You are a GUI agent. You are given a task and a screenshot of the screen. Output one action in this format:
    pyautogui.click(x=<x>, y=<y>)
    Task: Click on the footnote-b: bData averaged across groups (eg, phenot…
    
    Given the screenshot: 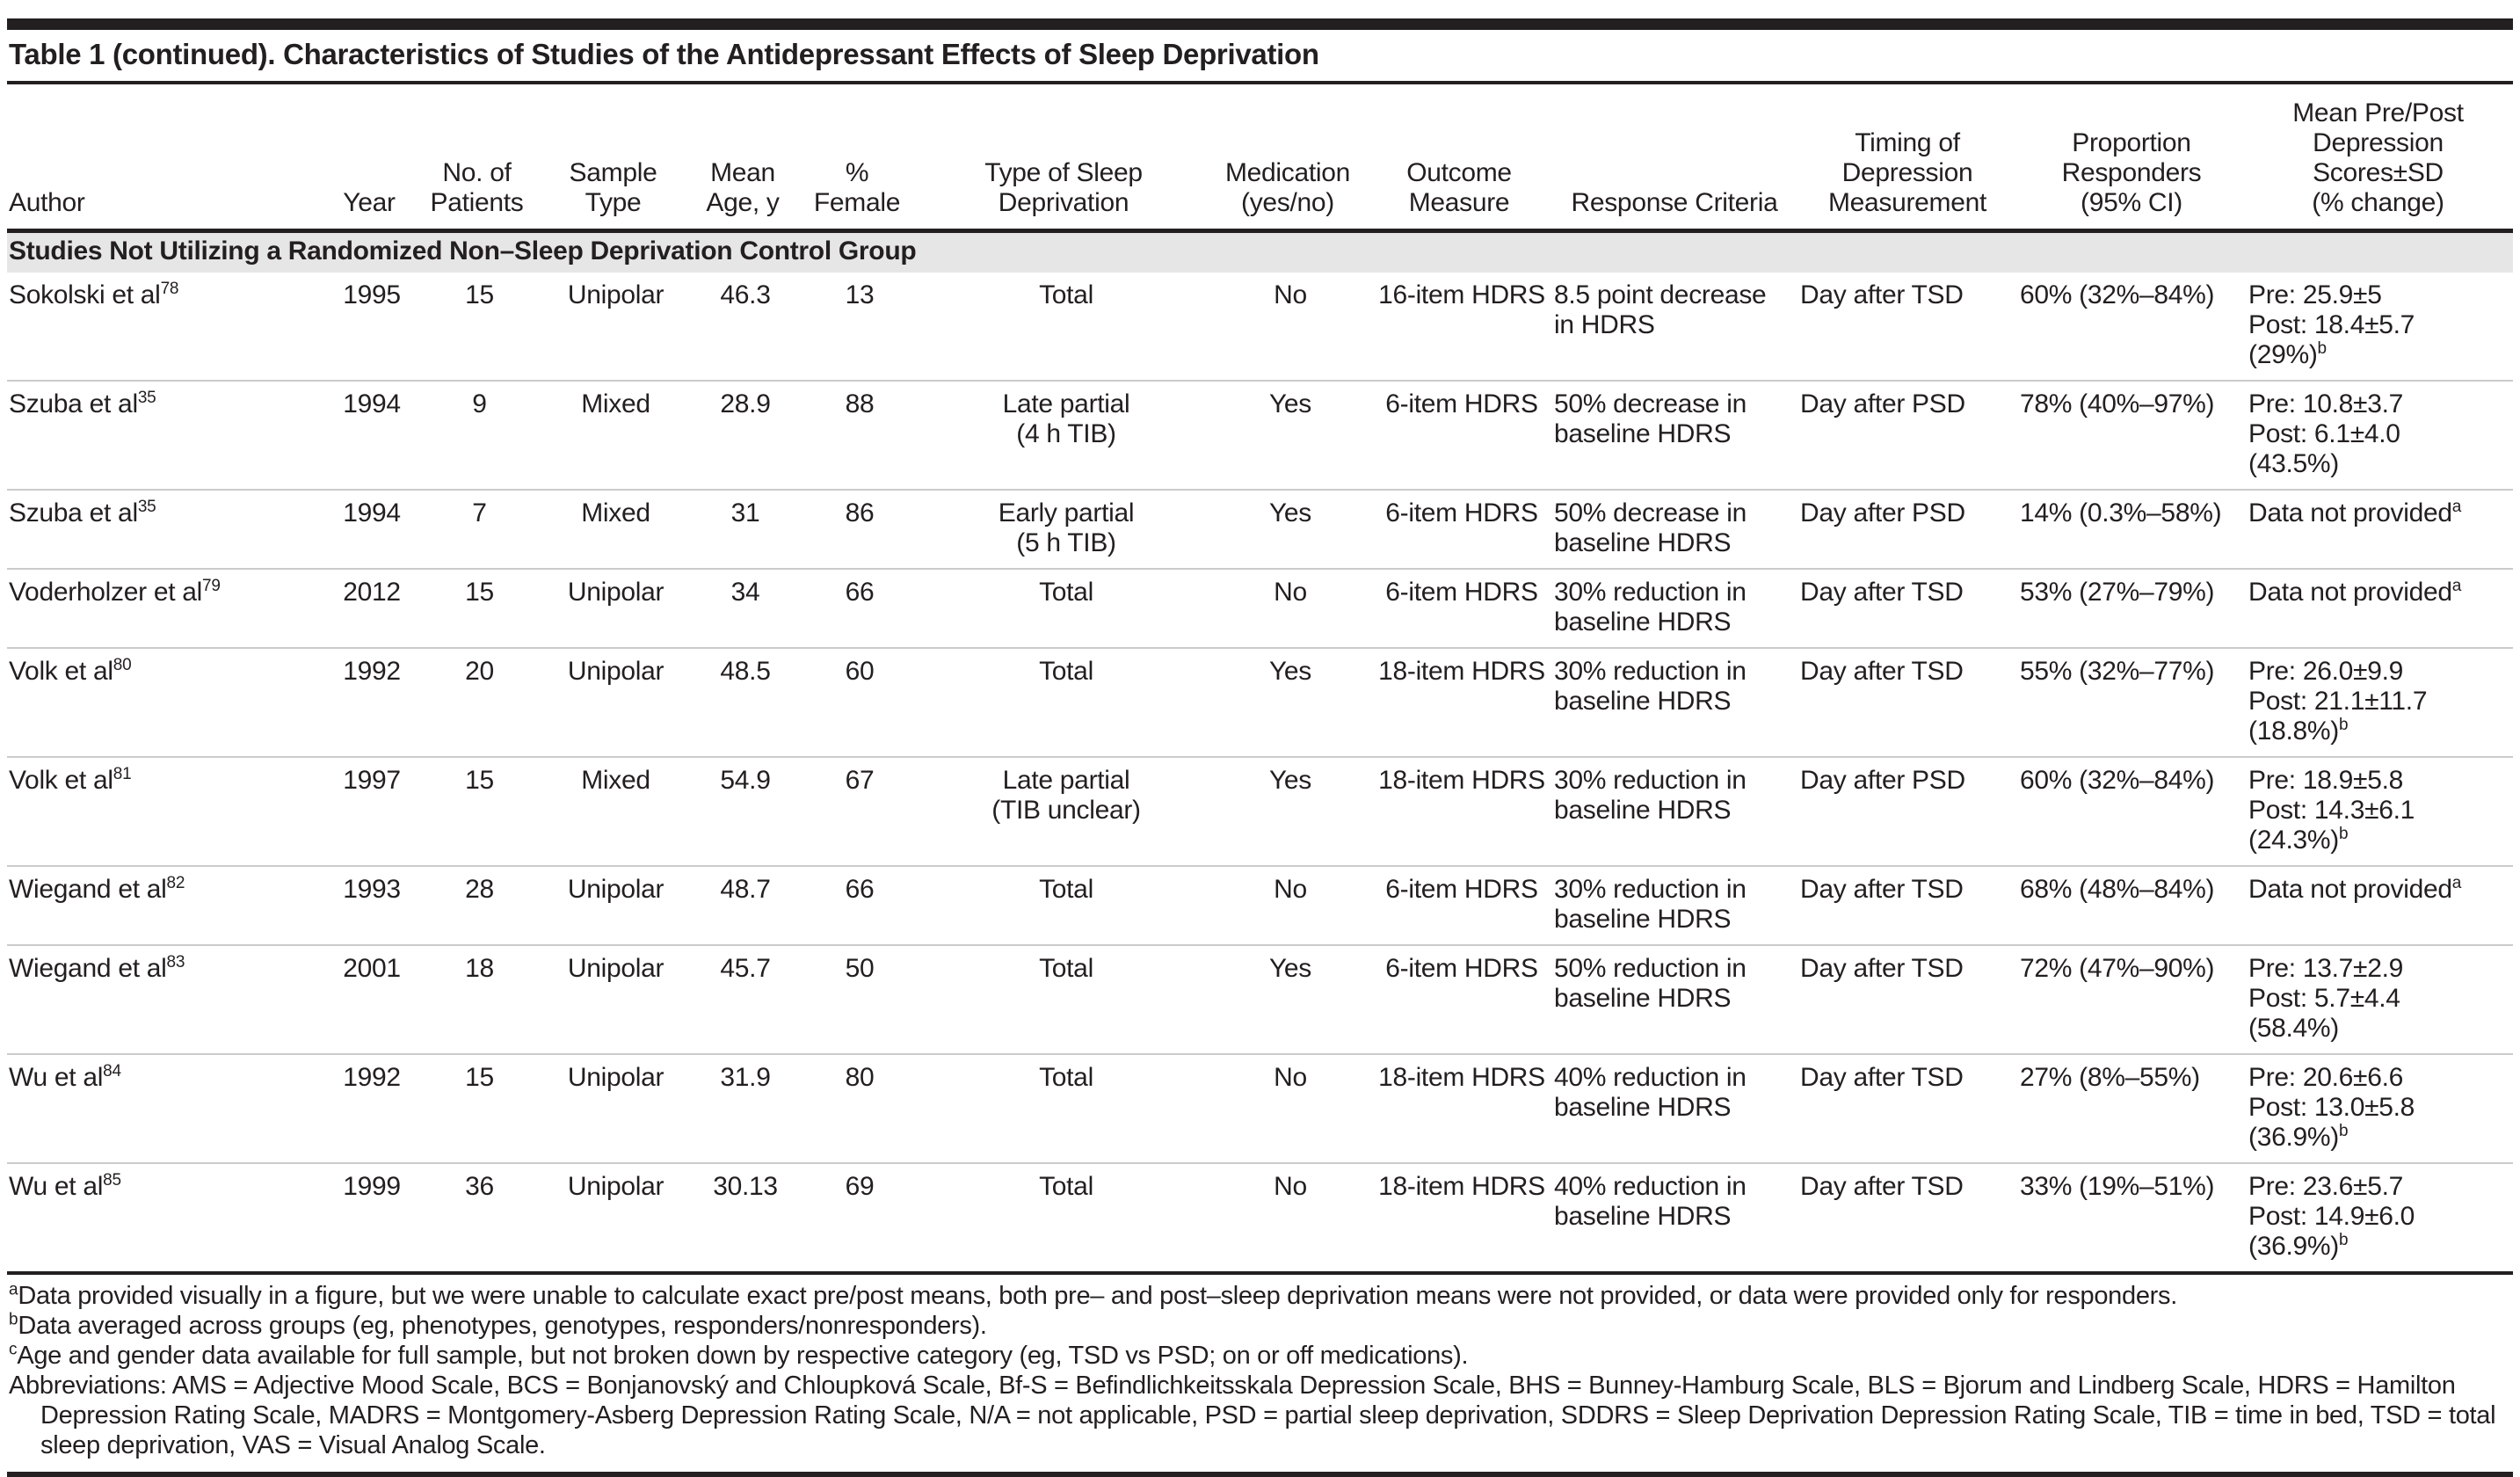 What is the action you would take?
    pyautogui.click(x=1261, y=1326)
    